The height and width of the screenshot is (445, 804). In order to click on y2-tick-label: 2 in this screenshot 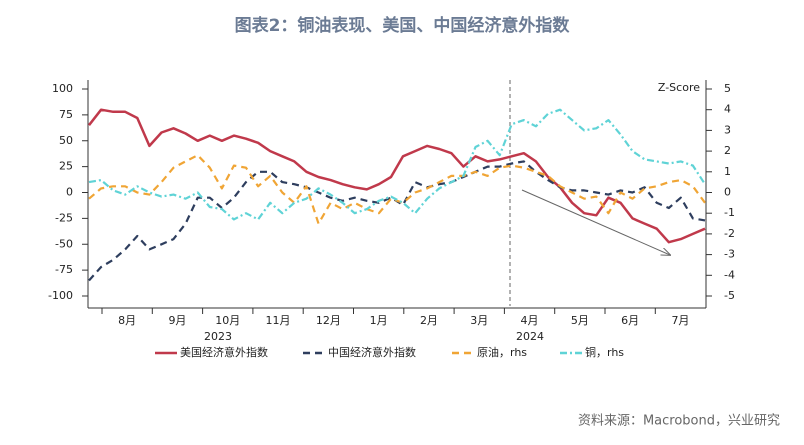, I will do `click(727, 150)`.